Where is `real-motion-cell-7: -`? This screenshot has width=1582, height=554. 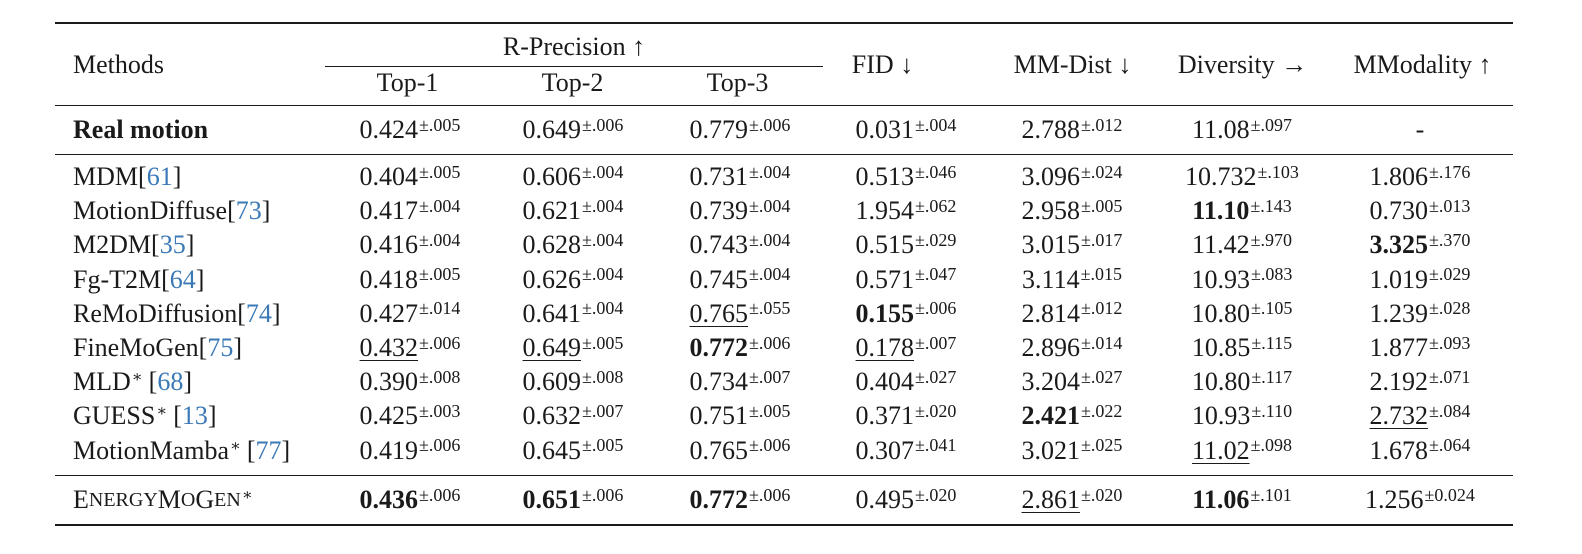 real-motion-cell-7: - is located at coordinates (1420, 130).